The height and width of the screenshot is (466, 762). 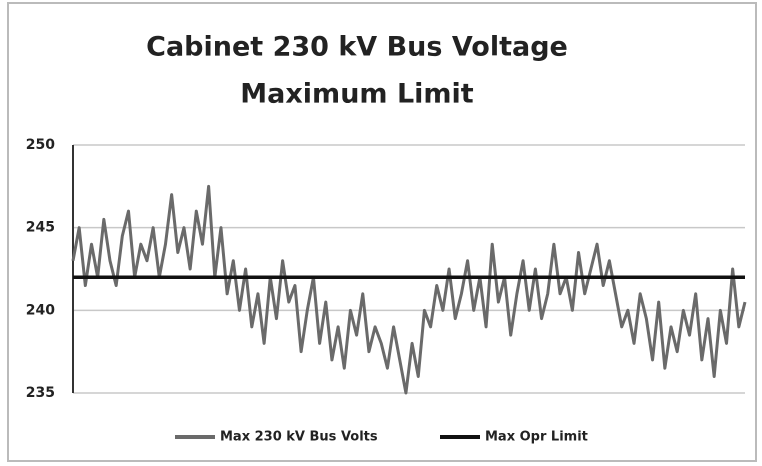 What do you see at coordinates (40, 228) in the screenshot?
I see `y-tick-label: 245` at bounding box center [40, 228].